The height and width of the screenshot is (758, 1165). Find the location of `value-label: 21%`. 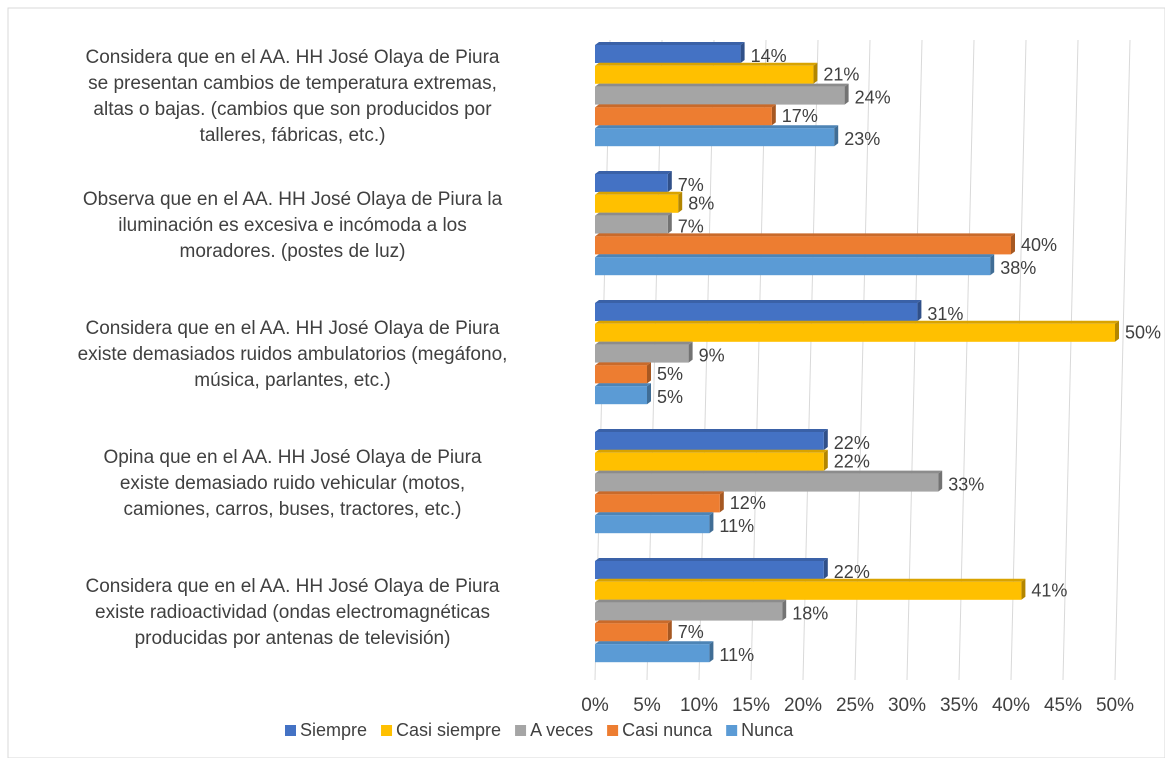

value-label: 21% is located at coordinates (841, 75).